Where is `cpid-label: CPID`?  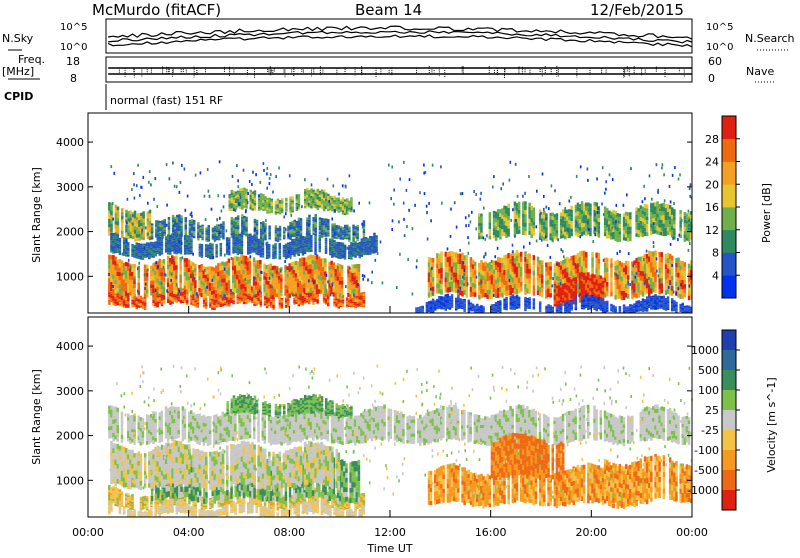
cpid-label: CPID is located at coordinates (18, 96).